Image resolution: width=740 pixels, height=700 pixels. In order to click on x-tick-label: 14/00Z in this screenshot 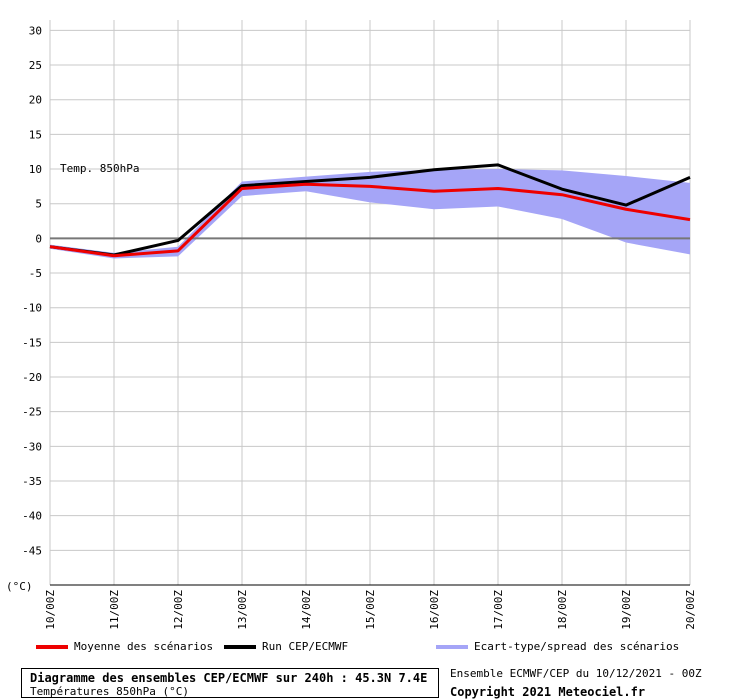, I will do `click(306, 610)`.